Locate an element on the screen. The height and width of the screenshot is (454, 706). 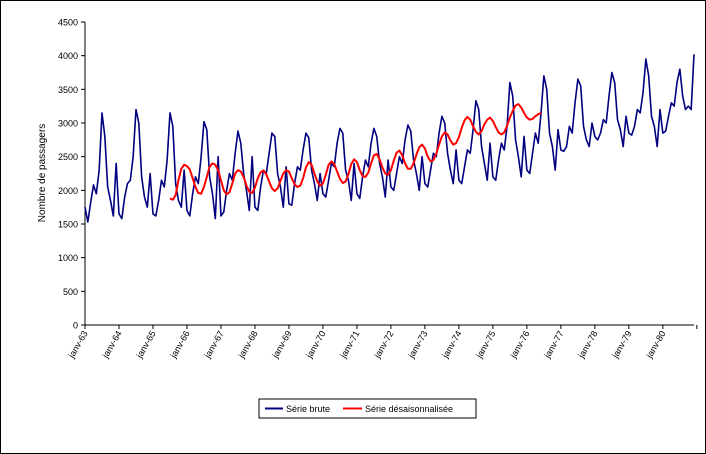
x-tick-label: janv-69 is located at coordinates (282, 344).